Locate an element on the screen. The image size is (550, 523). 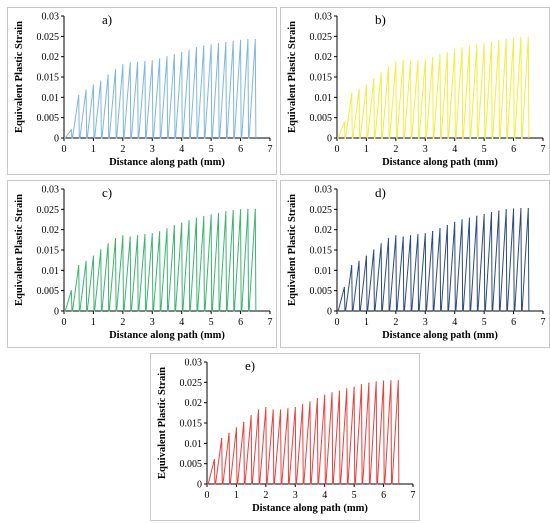
panel-label: a) is located at coordinates (107, 19).